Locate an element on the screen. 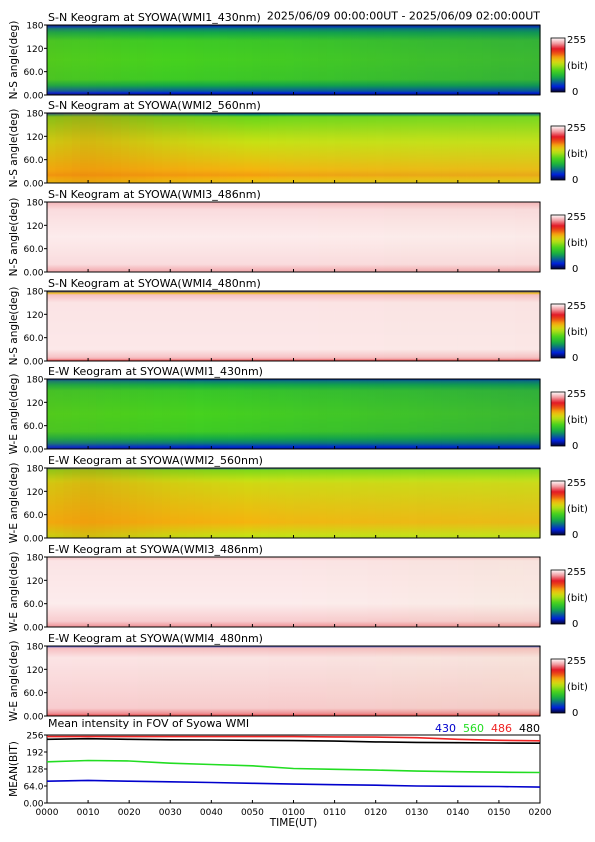 This screenshot has width=595, height=842. colorbar-max-label: 255 is located at coordinates (576, 128).